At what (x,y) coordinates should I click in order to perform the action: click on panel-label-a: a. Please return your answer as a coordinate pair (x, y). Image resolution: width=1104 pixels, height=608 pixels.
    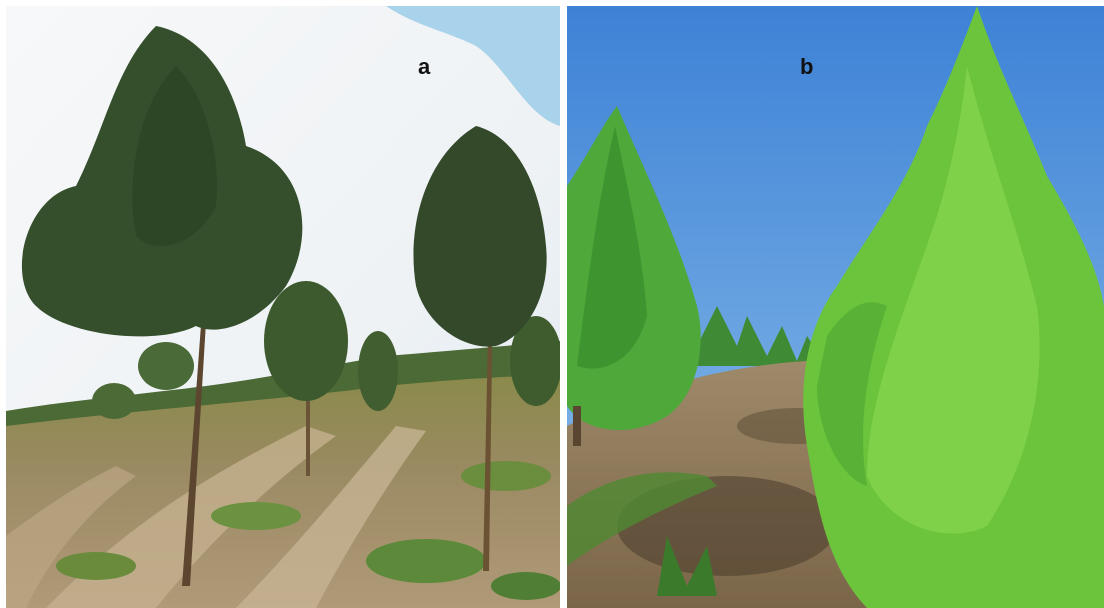
    Looking at the image, I should click on (424, 66).